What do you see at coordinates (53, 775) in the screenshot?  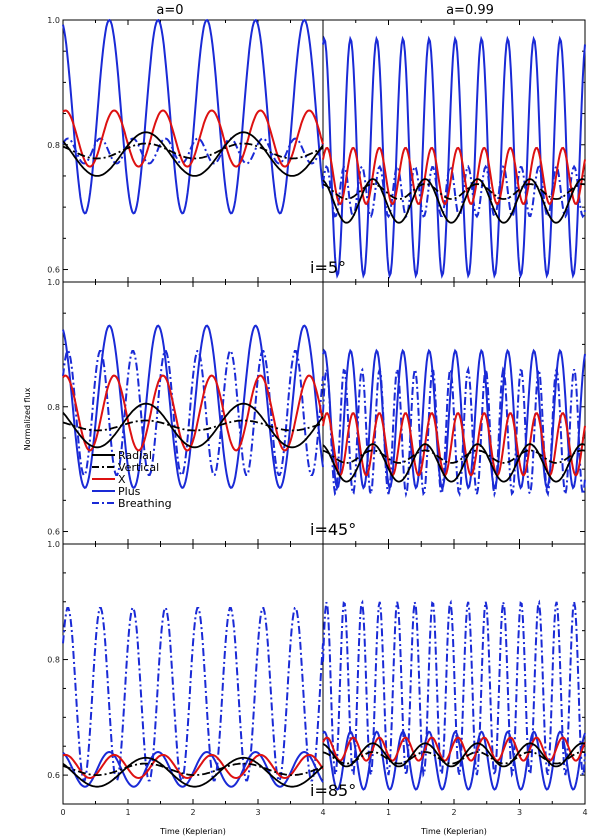 I see `y-tick-label-r2: 0.6` at bounding box center [53, 775].